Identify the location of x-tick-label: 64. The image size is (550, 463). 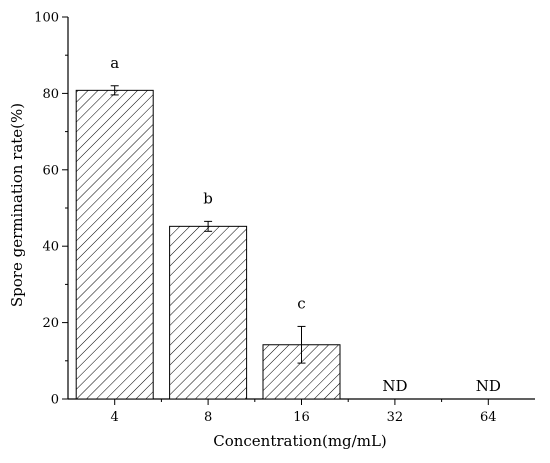
(488, 417).